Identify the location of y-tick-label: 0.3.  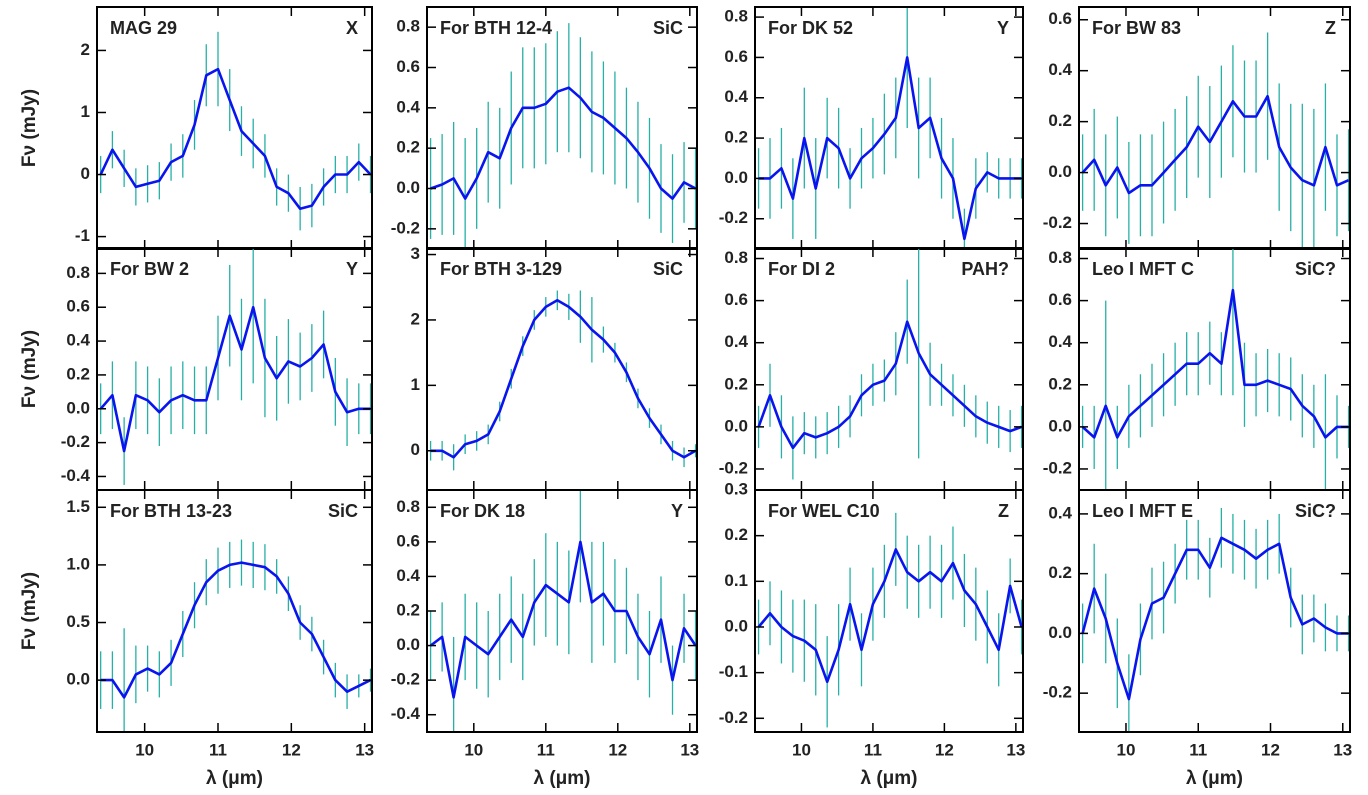
(736, 488).